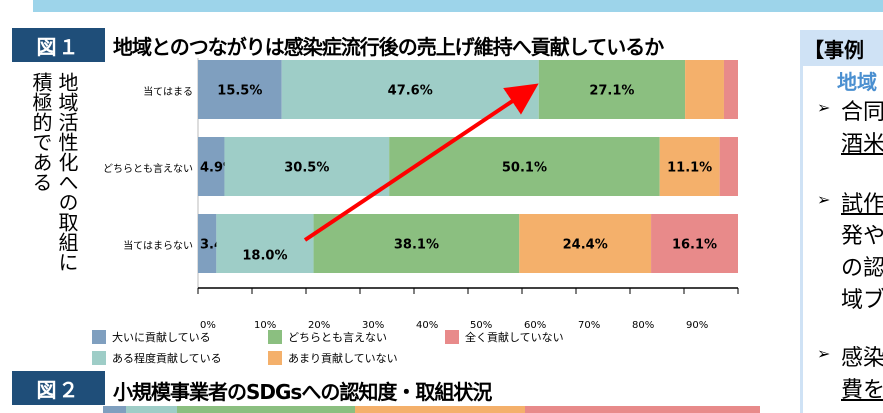  I want to click on legend-label: あまり貢献していない, so click(343, 358).